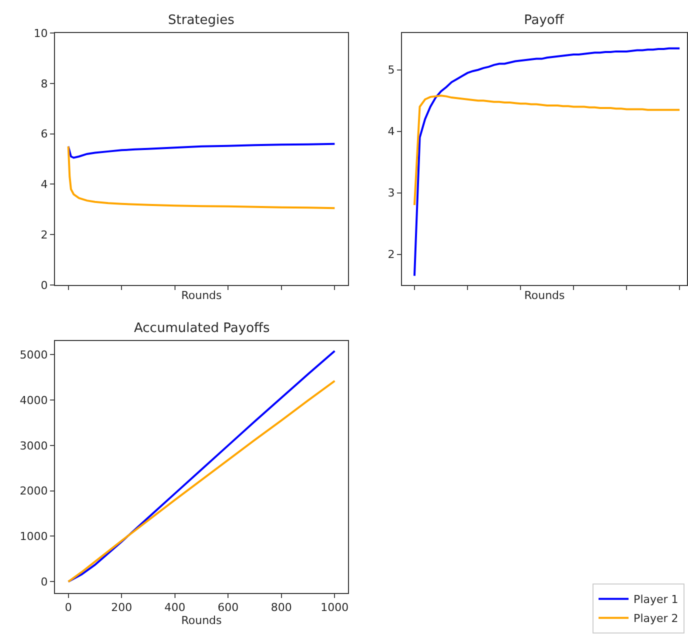 This screenshot has height=635, width=688. Describe the element at coordinates (228, 607) in the screenshot. I see `x-tick-label: 600` at that location.